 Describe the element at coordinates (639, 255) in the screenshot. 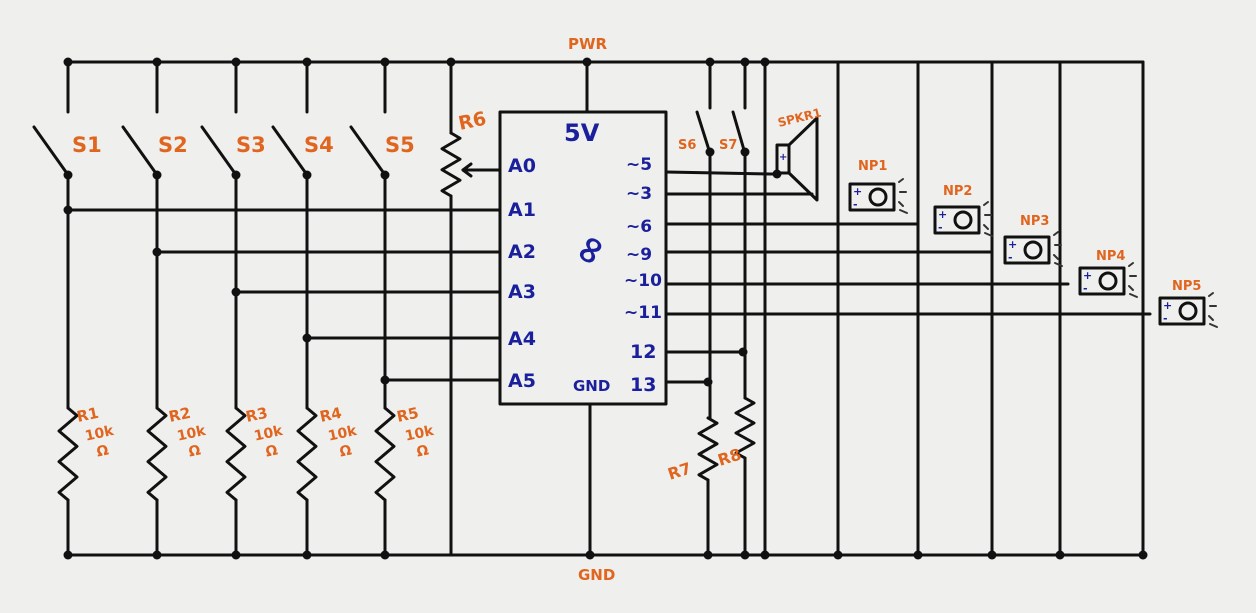

I see `pin-label-d9: ~9` at that location.